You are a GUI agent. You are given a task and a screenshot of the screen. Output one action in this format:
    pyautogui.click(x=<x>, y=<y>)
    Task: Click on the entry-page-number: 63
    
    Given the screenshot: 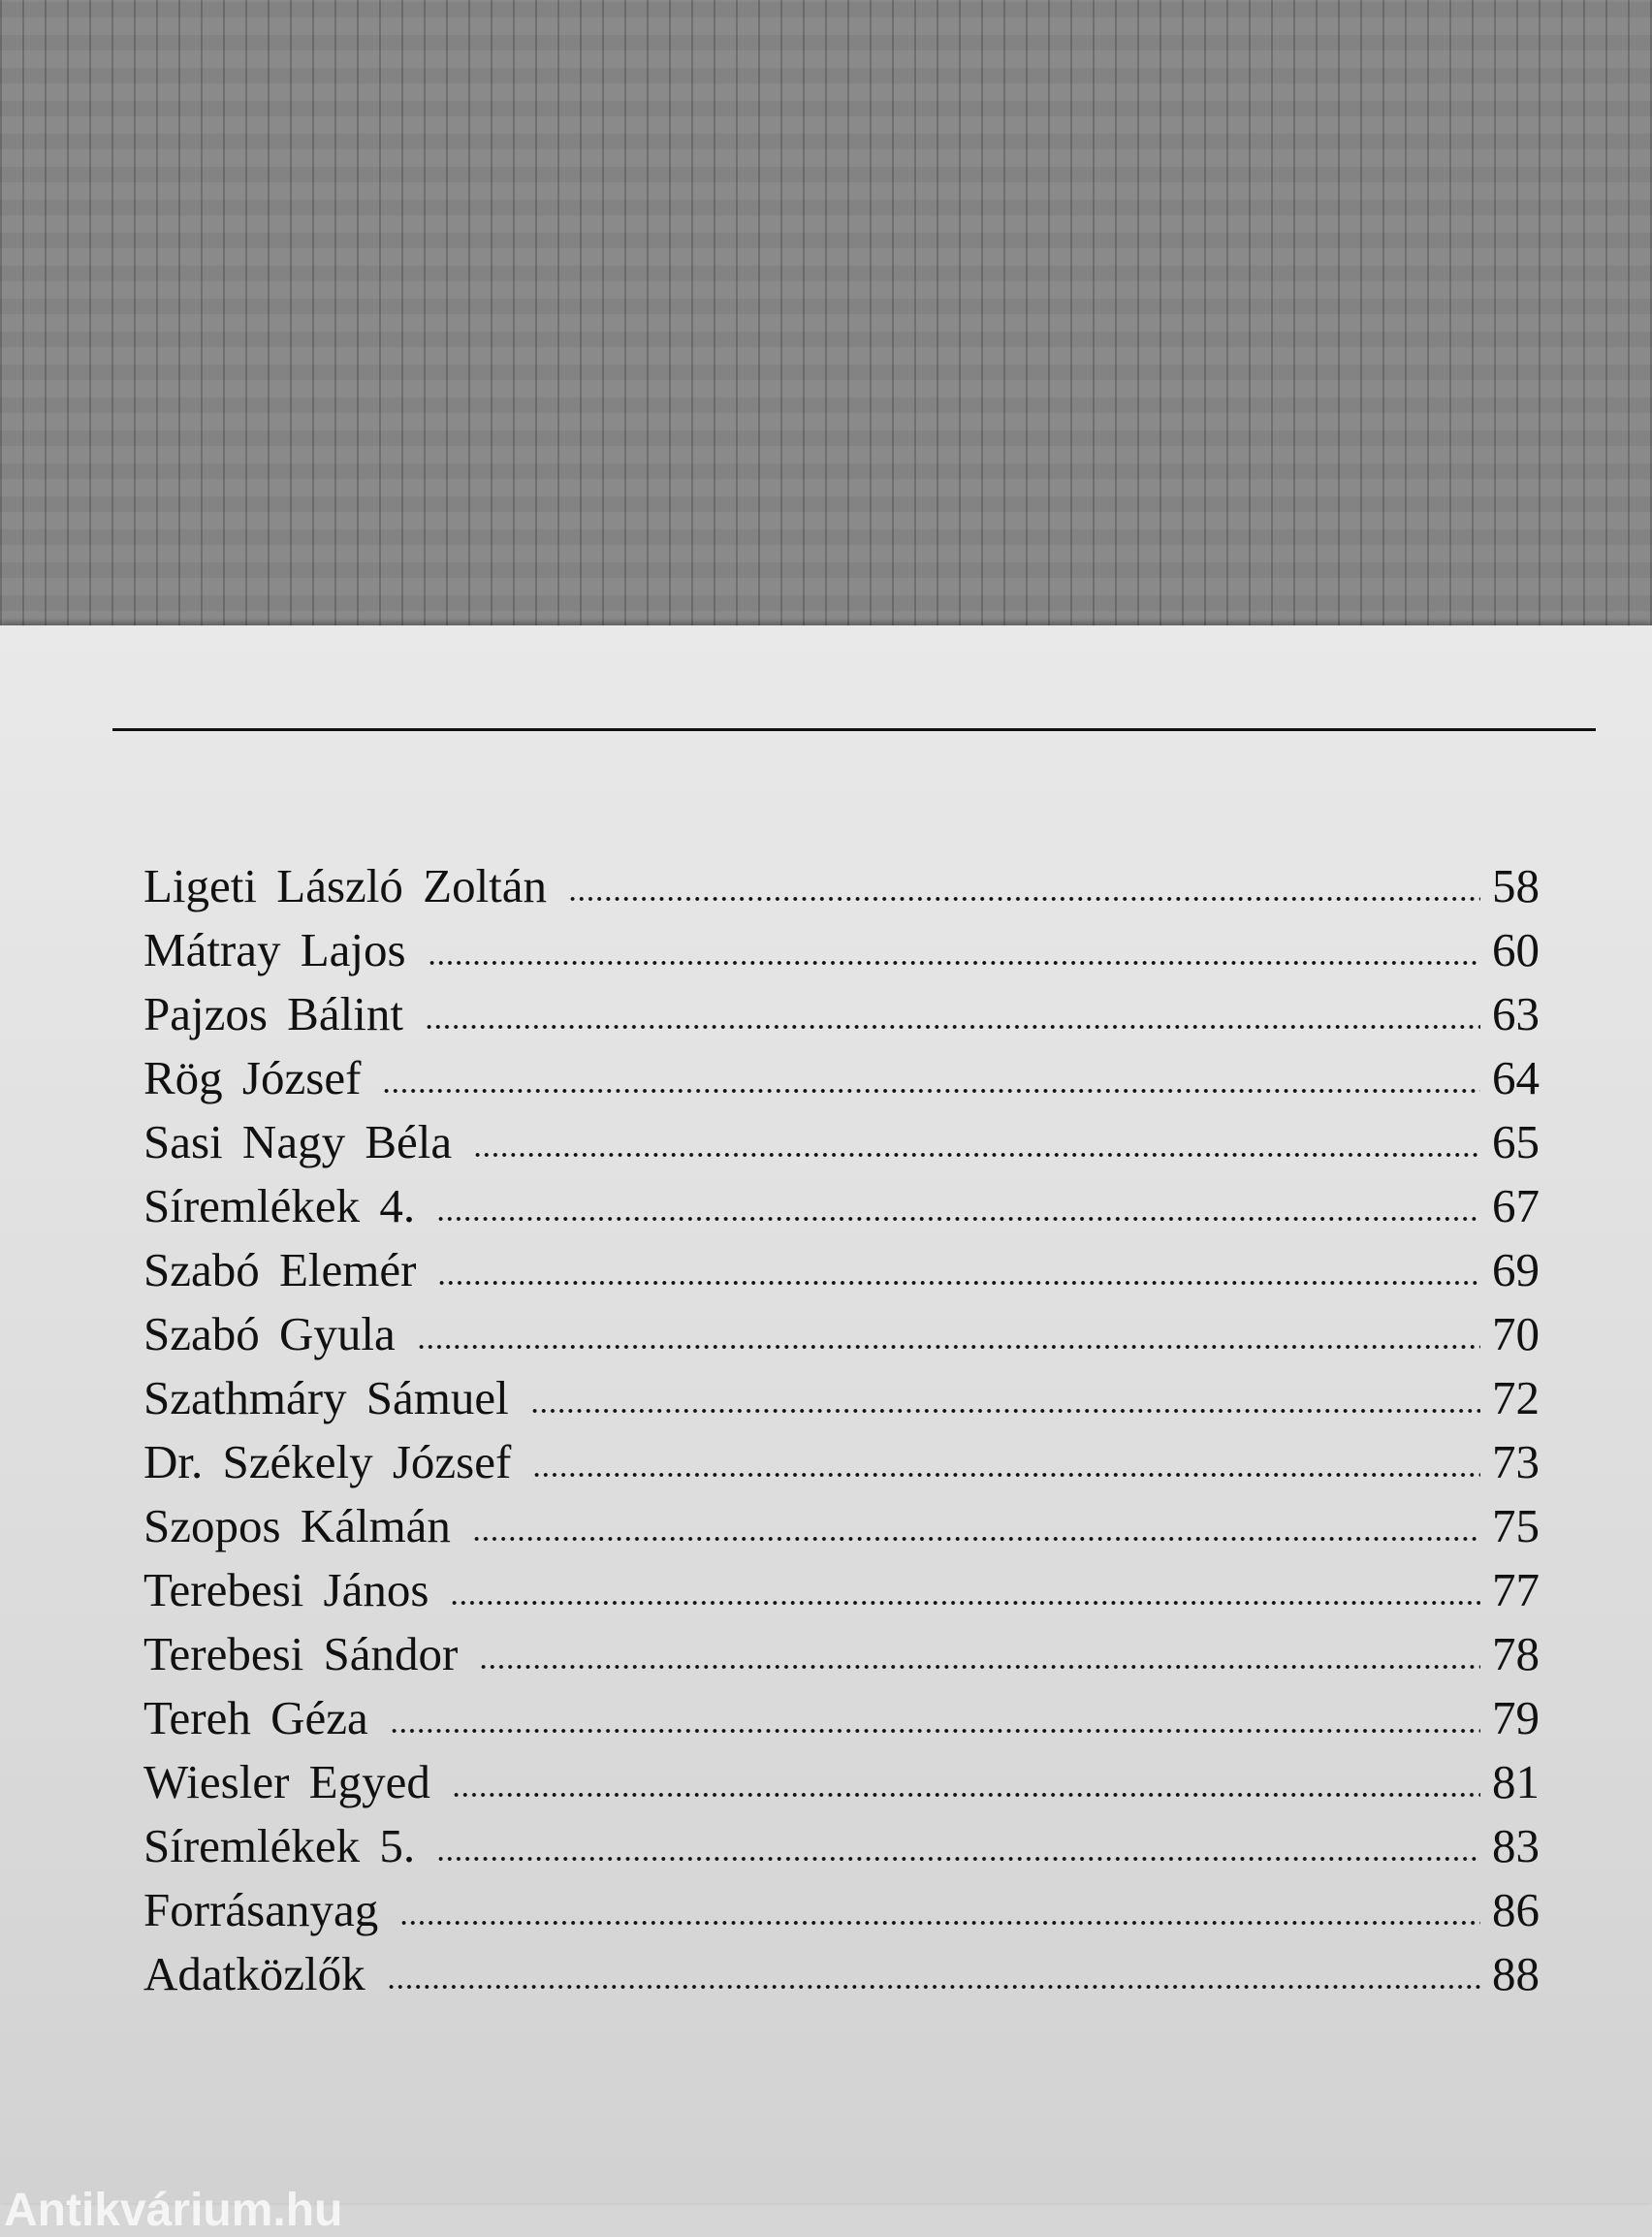 What is the action you would take?
    pyautogui.click(x=1516, y=1014)
    